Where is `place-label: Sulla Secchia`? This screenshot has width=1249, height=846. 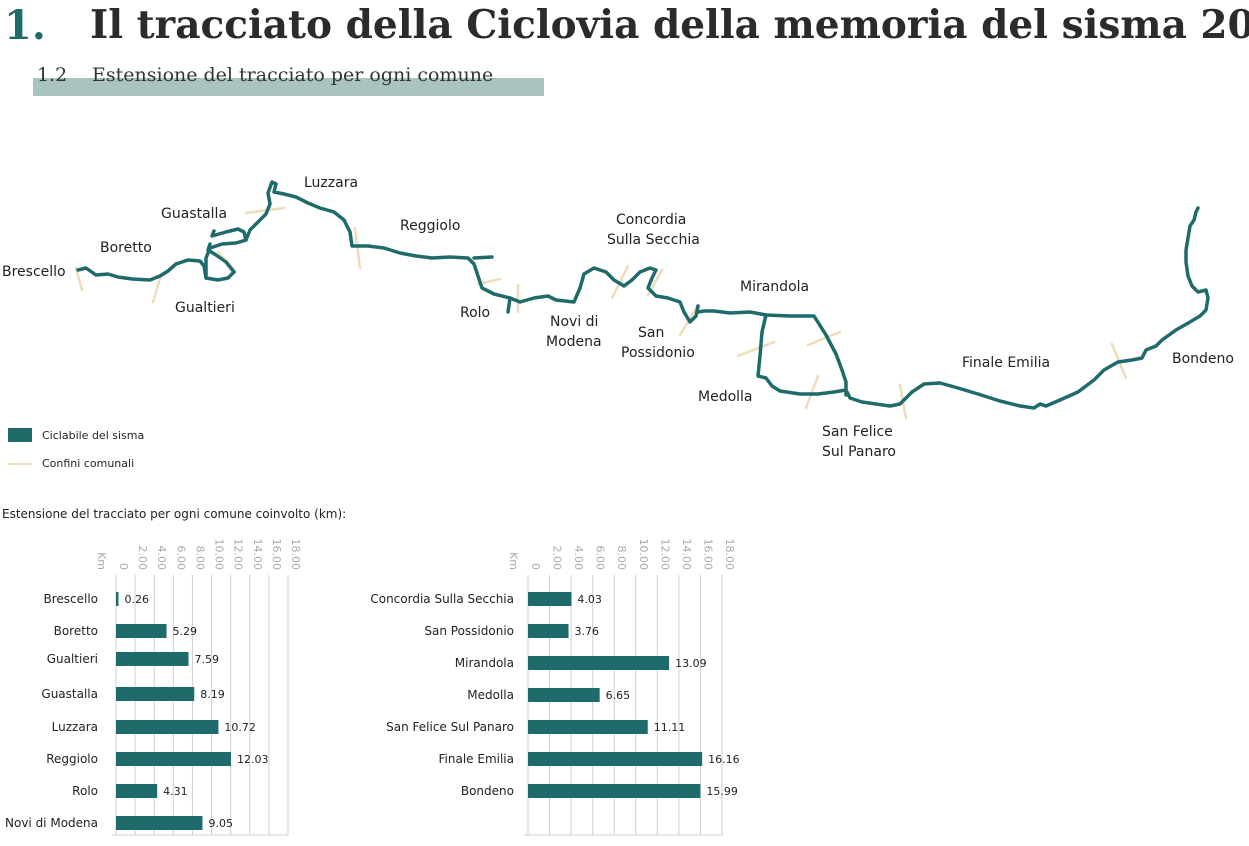 place-label: Sulla Secchia is located at coordinates (653, 240).